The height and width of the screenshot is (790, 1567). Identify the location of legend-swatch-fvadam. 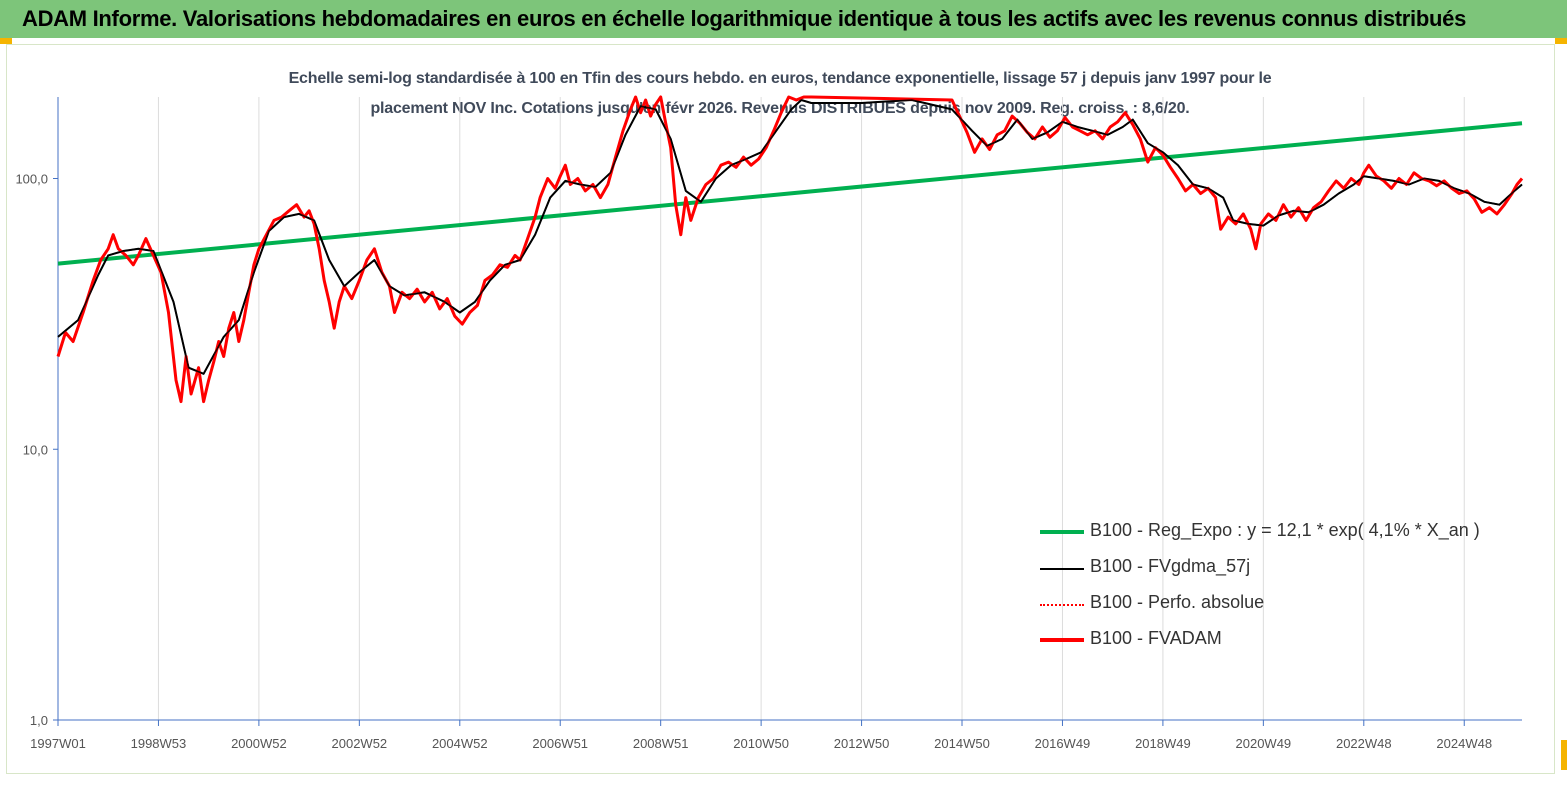
(1062, 640).